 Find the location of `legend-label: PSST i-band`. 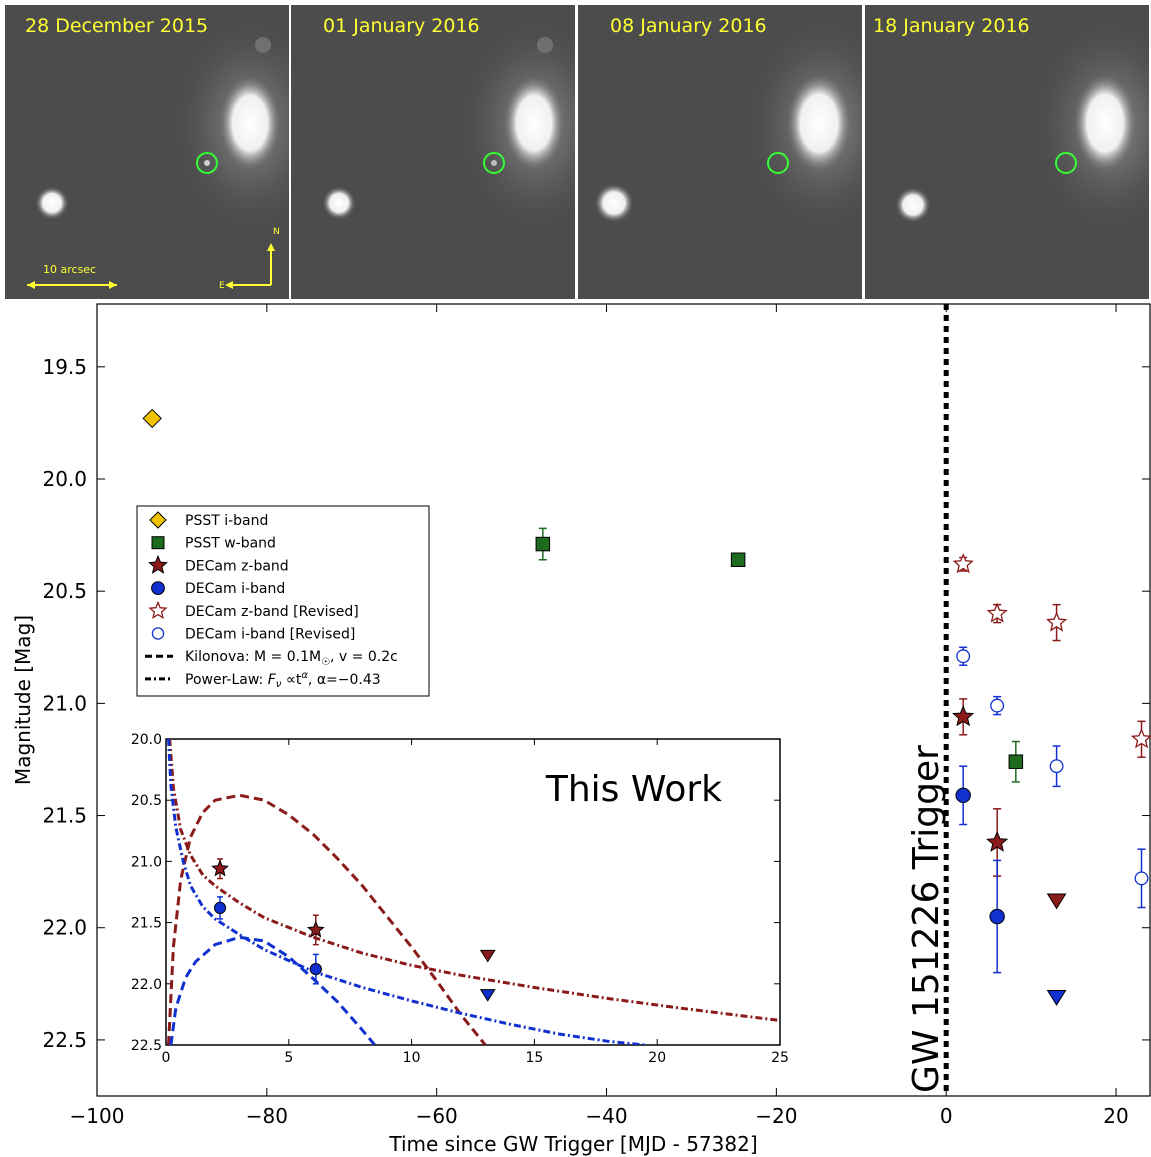

legend-label: PSST i-band is located at coordinates (226, 521).